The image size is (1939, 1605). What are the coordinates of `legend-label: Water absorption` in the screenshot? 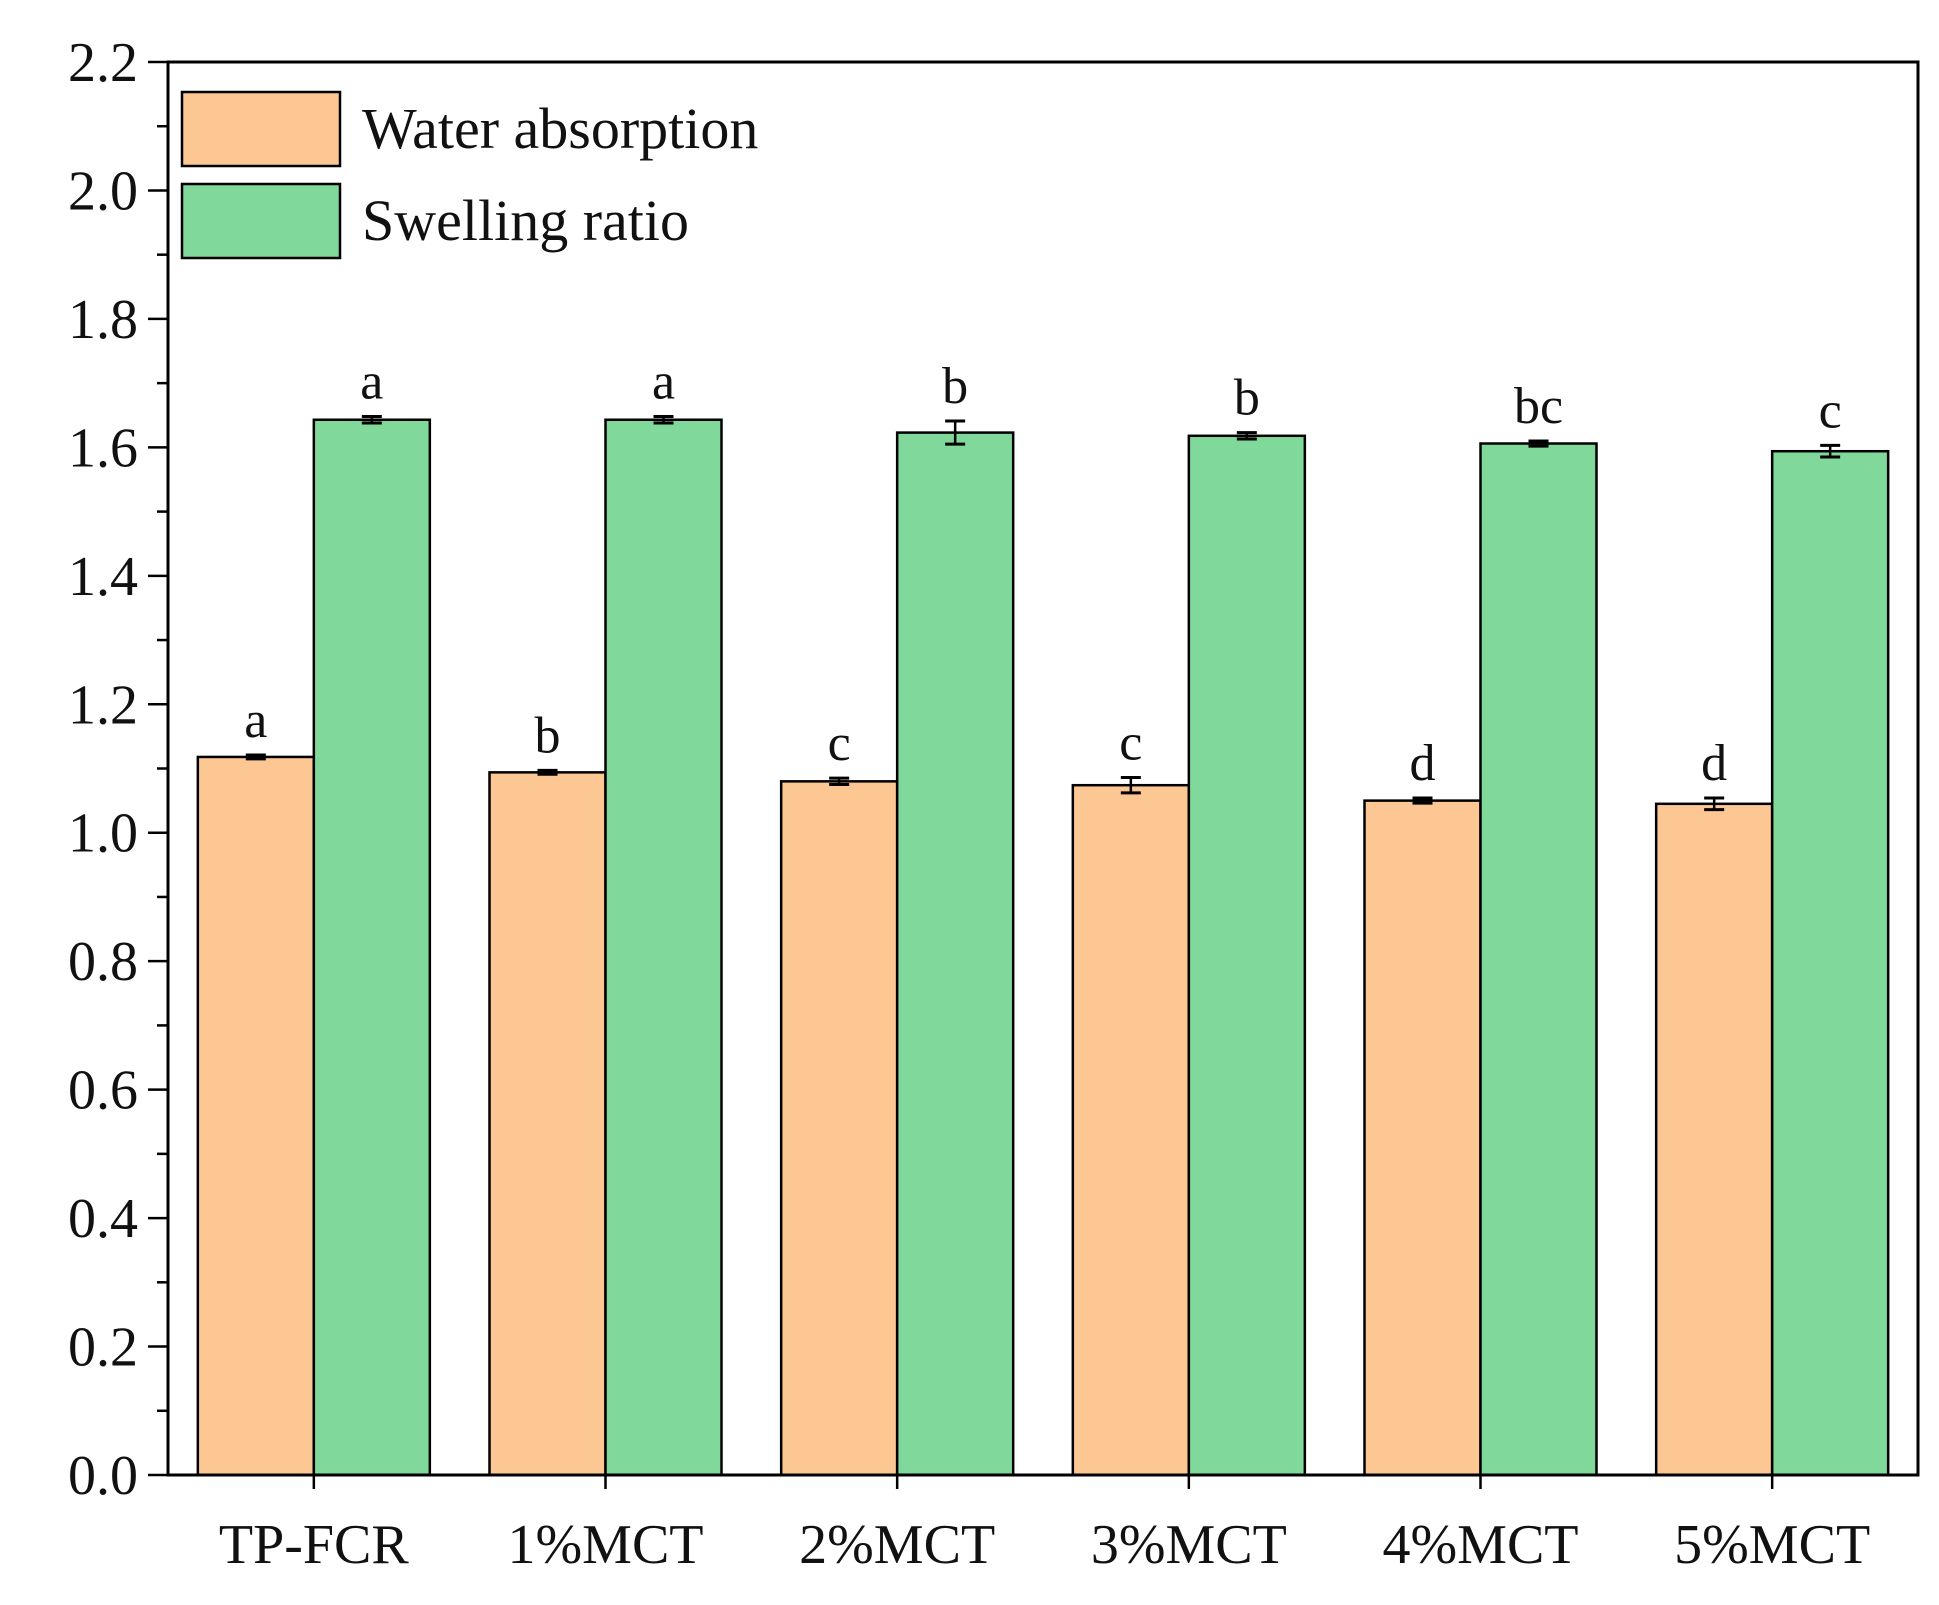 It's located at (560, 128).